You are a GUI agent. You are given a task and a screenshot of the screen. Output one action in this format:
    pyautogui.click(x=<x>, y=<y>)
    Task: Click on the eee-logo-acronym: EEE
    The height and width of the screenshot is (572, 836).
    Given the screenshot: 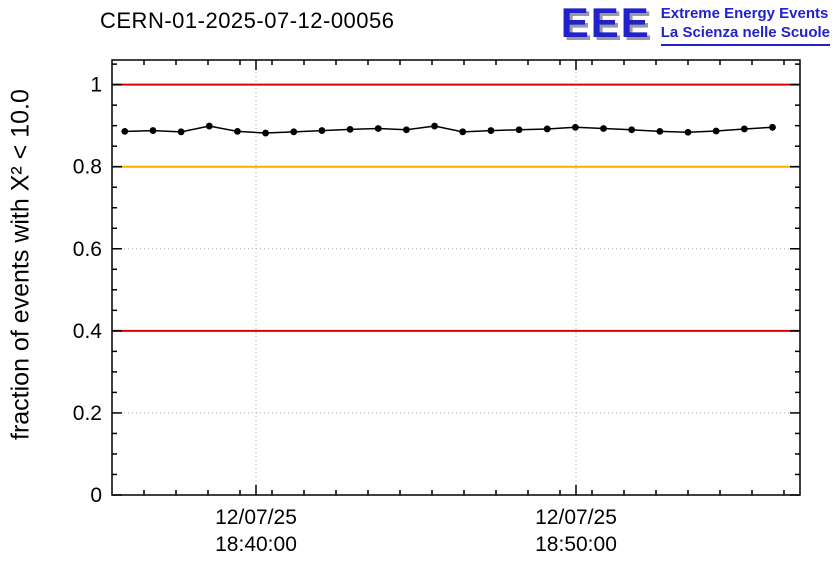 What is the action you would take?
    pyautogui.click(x=605, y=23)
    